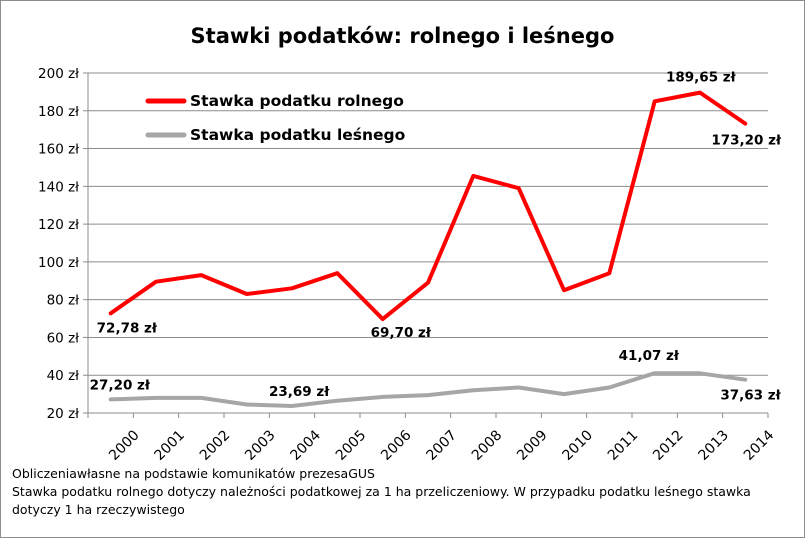  What do you see at coordinates (306, 445) in the screenshot?
I see `x-tick-label: 2004` at bounding box center [306, 445].